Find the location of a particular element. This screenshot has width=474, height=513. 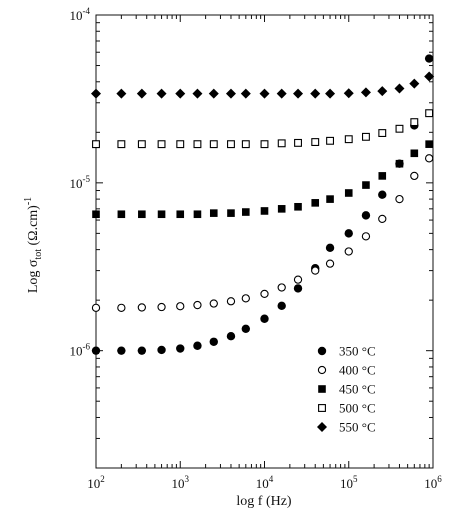

y-axis-label: Log σtot (Ω.cm)-1 is located at coordinates (33, 245).